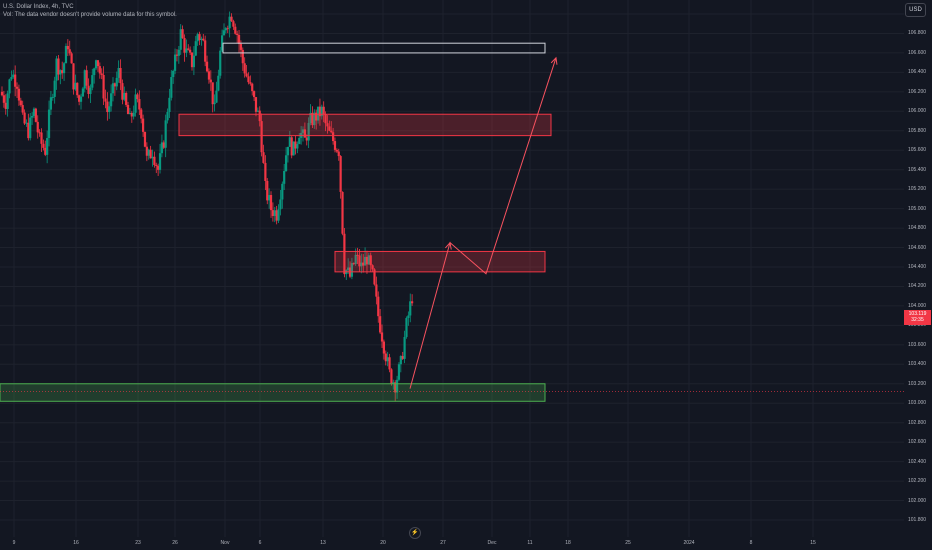 The height and width of the screenshot is (550, 932). What do you see at coordinates (915, 10) in the screenshot?
I see `currency-button: USD` at bounding box center [915, 10].